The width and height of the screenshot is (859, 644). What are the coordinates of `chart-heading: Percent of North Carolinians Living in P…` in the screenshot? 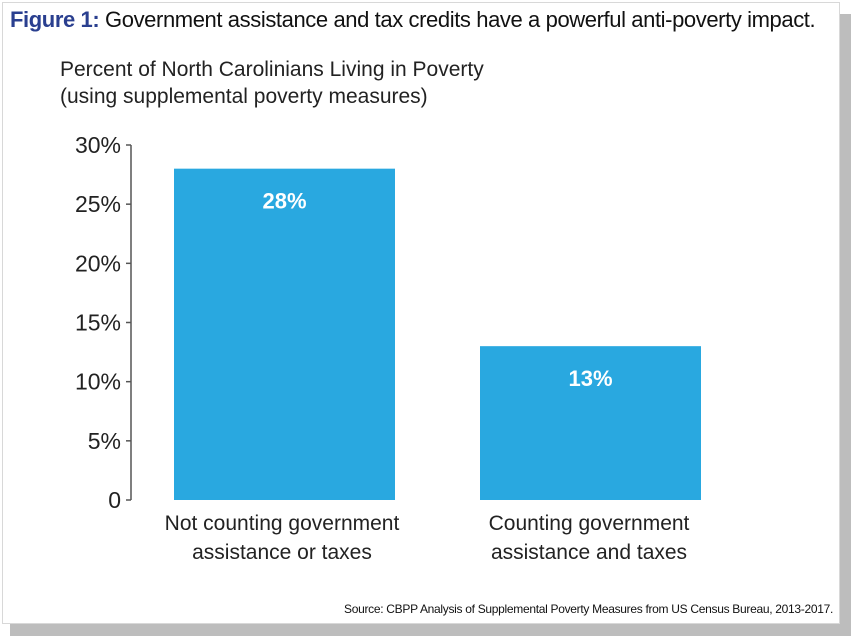 It's located at (272, 83).